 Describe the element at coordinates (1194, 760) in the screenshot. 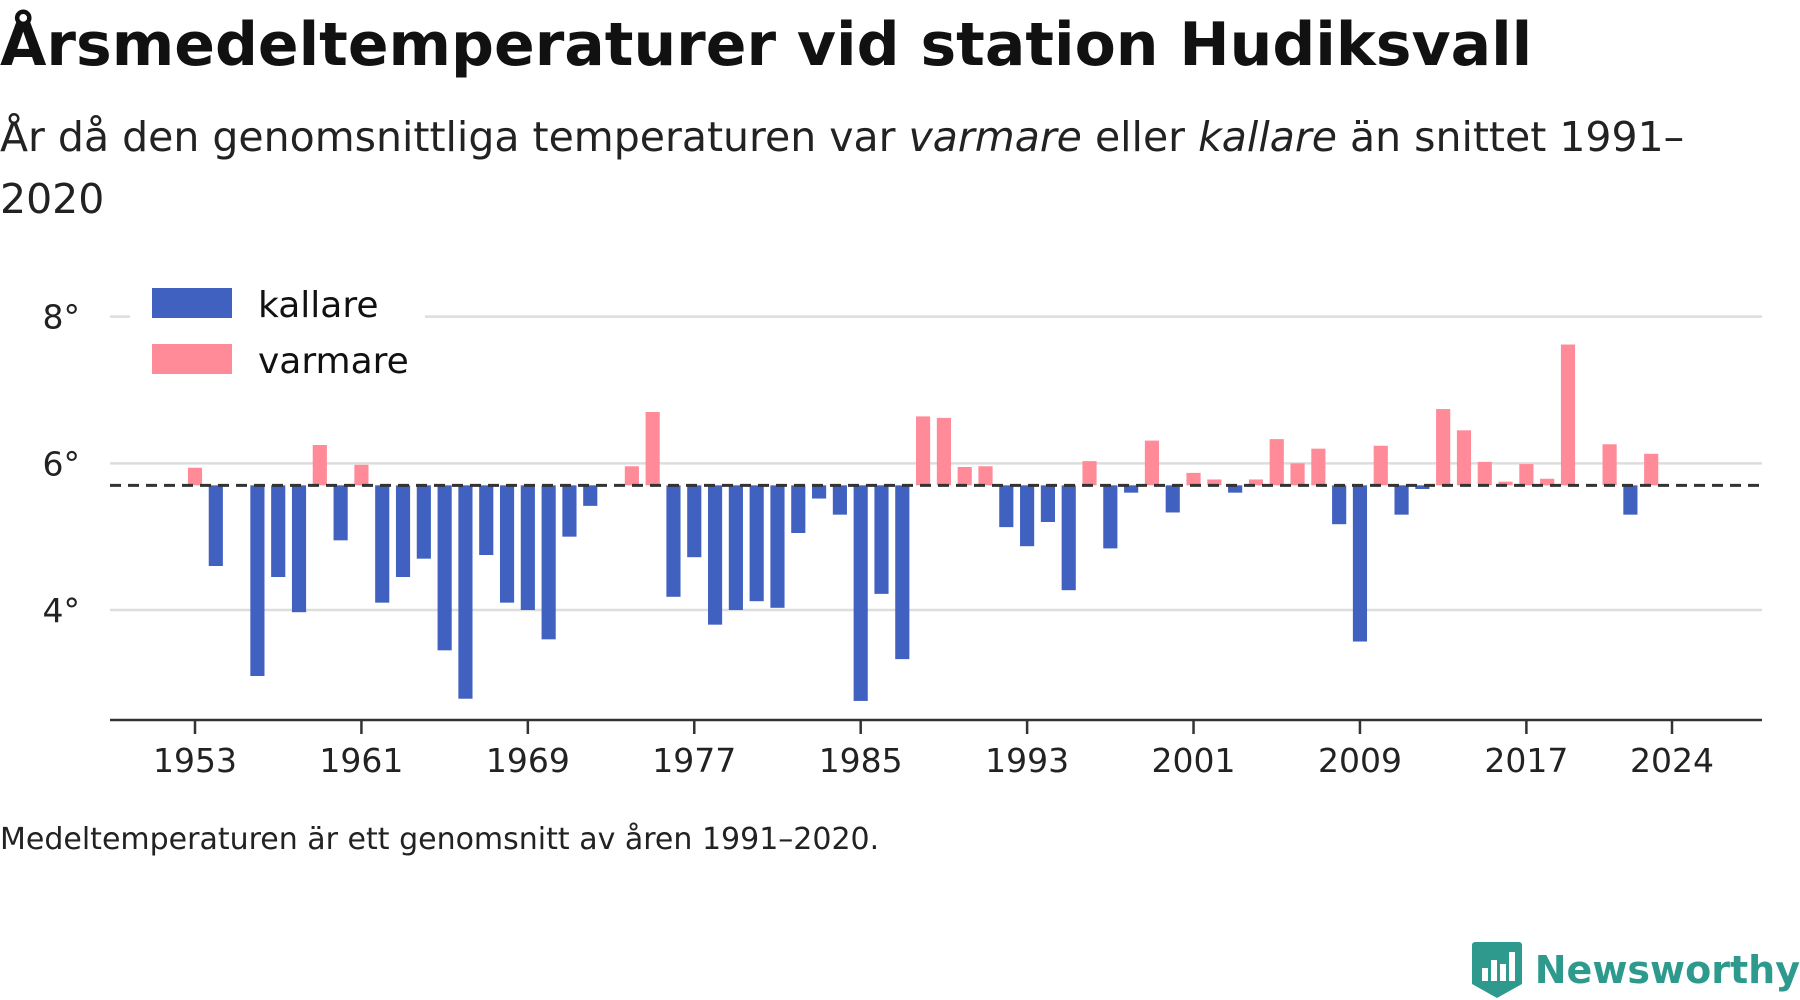

I see `x-tick-label: 2001` at that location.